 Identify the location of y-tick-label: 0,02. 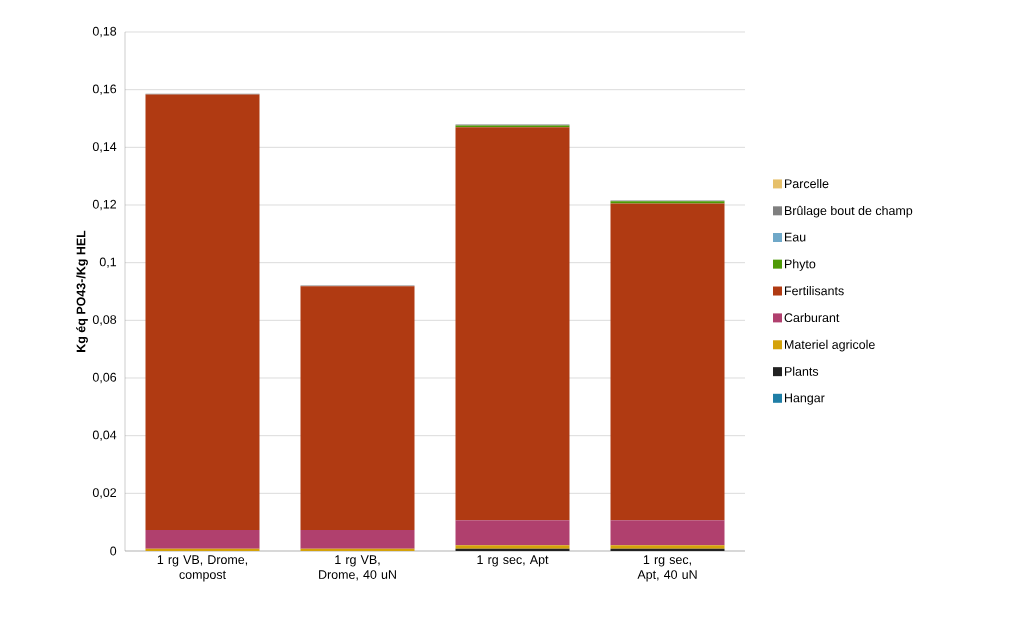
(104, 493).